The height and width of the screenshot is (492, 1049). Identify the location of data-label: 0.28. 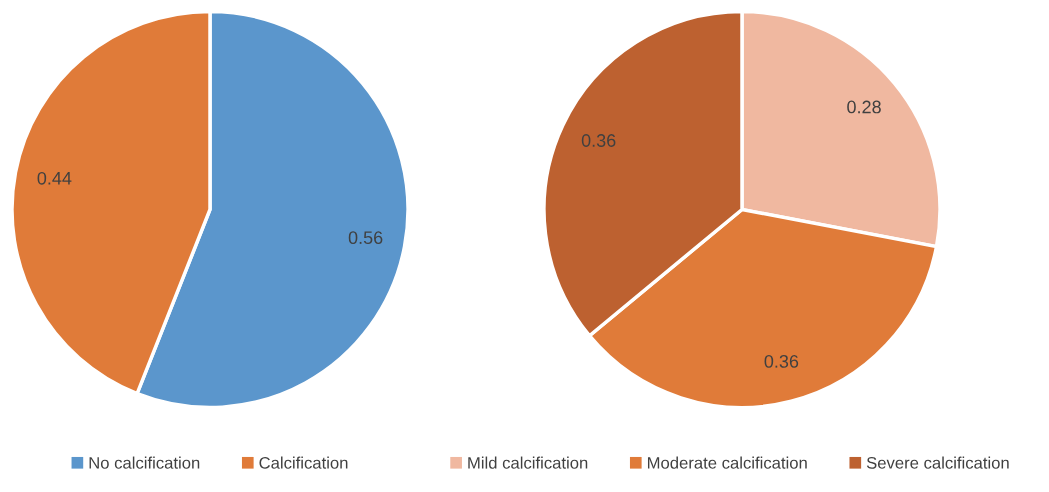
(864, 107).